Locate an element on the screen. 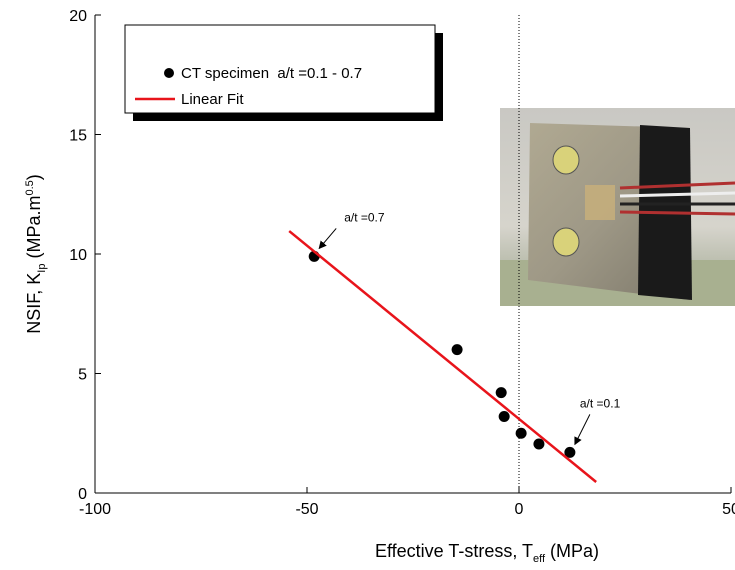 This screenshot has width=735, height=570. x-tick-label: -50 is located at coordinates (306, 509).